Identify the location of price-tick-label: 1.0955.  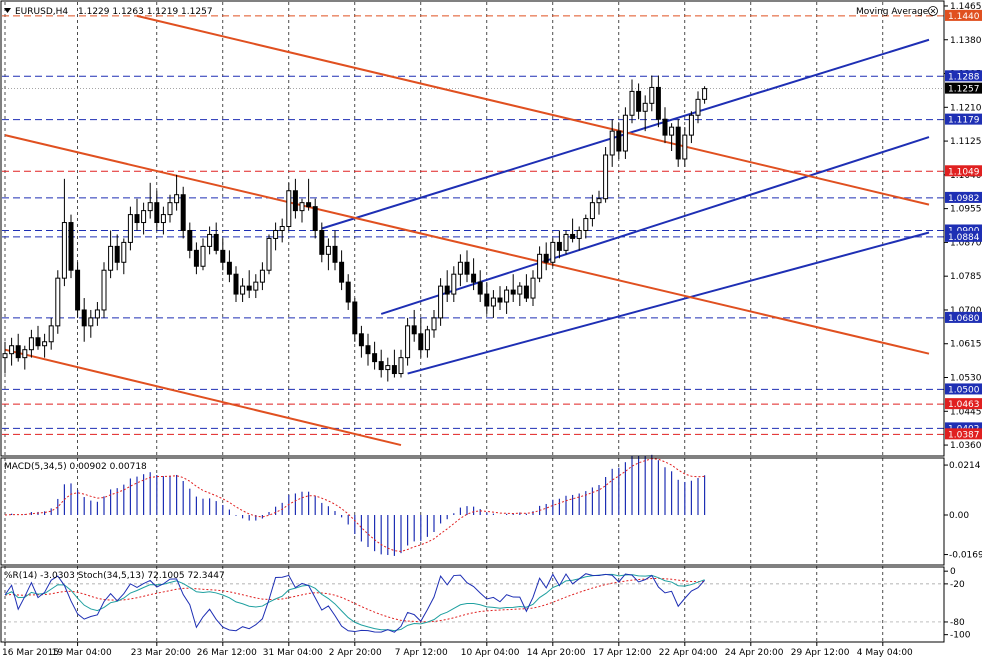
(966, 210).